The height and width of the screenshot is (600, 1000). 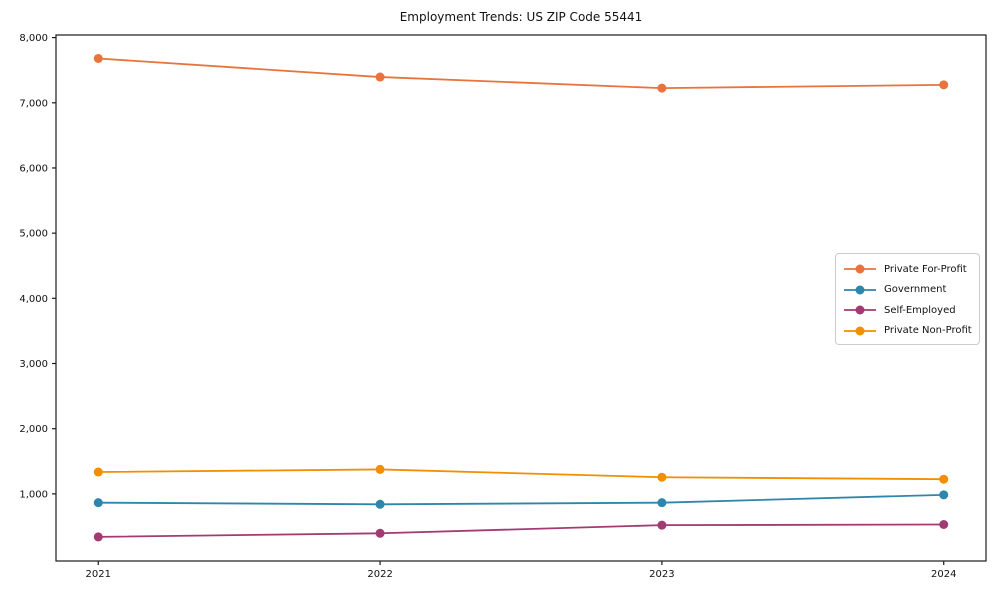 I want to click on x-tick-label: 2023, so click(x=661, y=574).